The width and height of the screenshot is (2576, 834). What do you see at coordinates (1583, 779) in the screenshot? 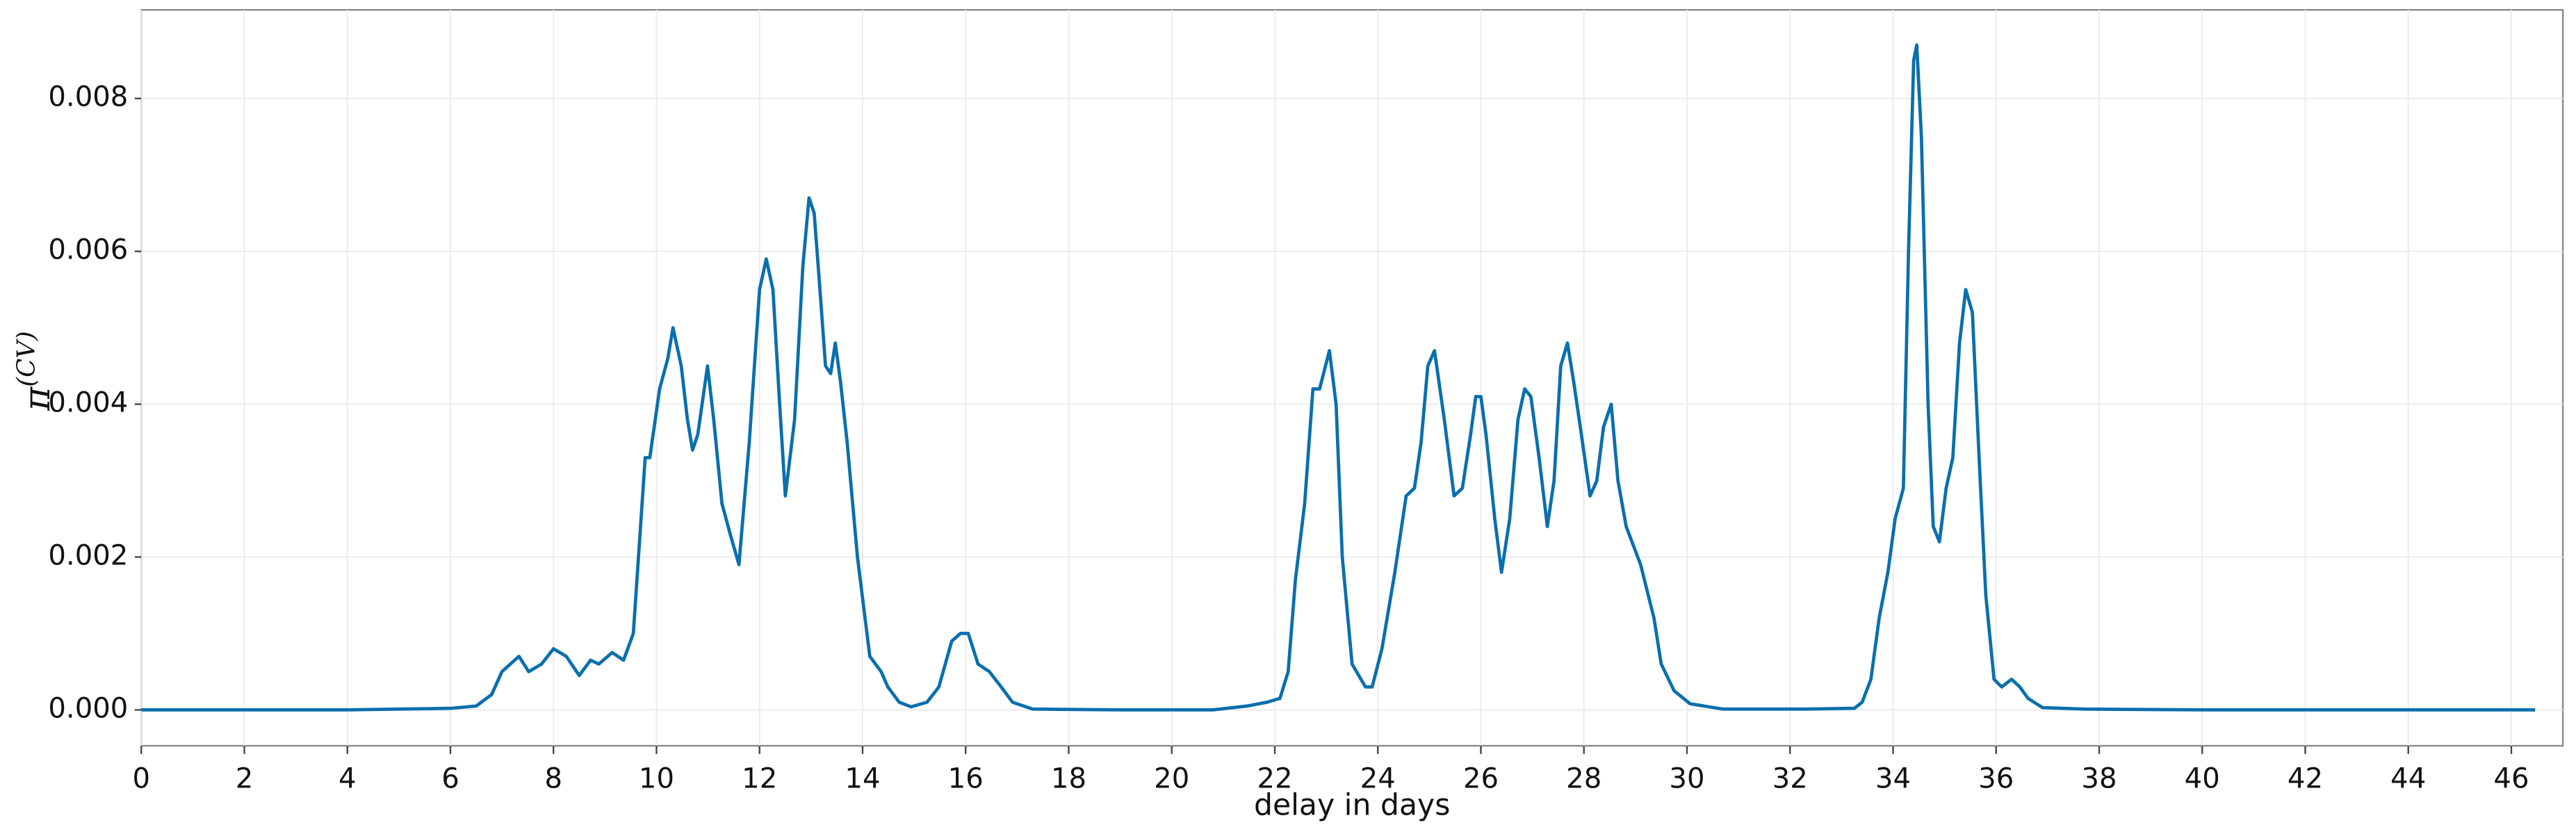
I see `x-tick-label: 28` at bounding box center [1583, 779].